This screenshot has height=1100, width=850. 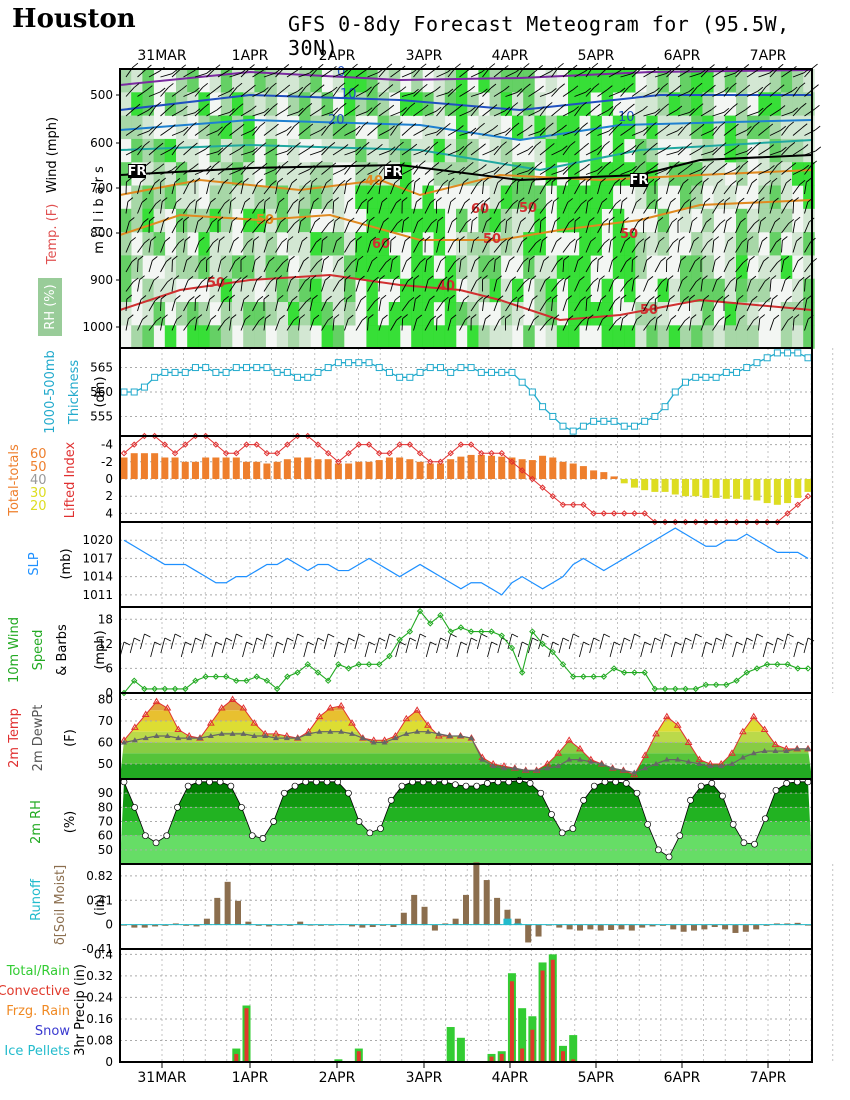 I want to click on precip-total-bar, so click(x=522, y=1035).